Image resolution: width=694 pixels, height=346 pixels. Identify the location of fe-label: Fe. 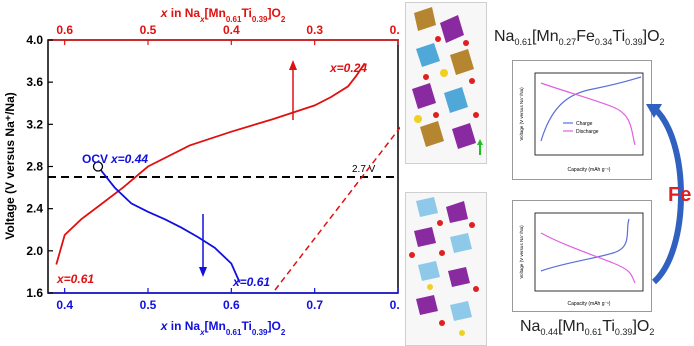
(680, 195).